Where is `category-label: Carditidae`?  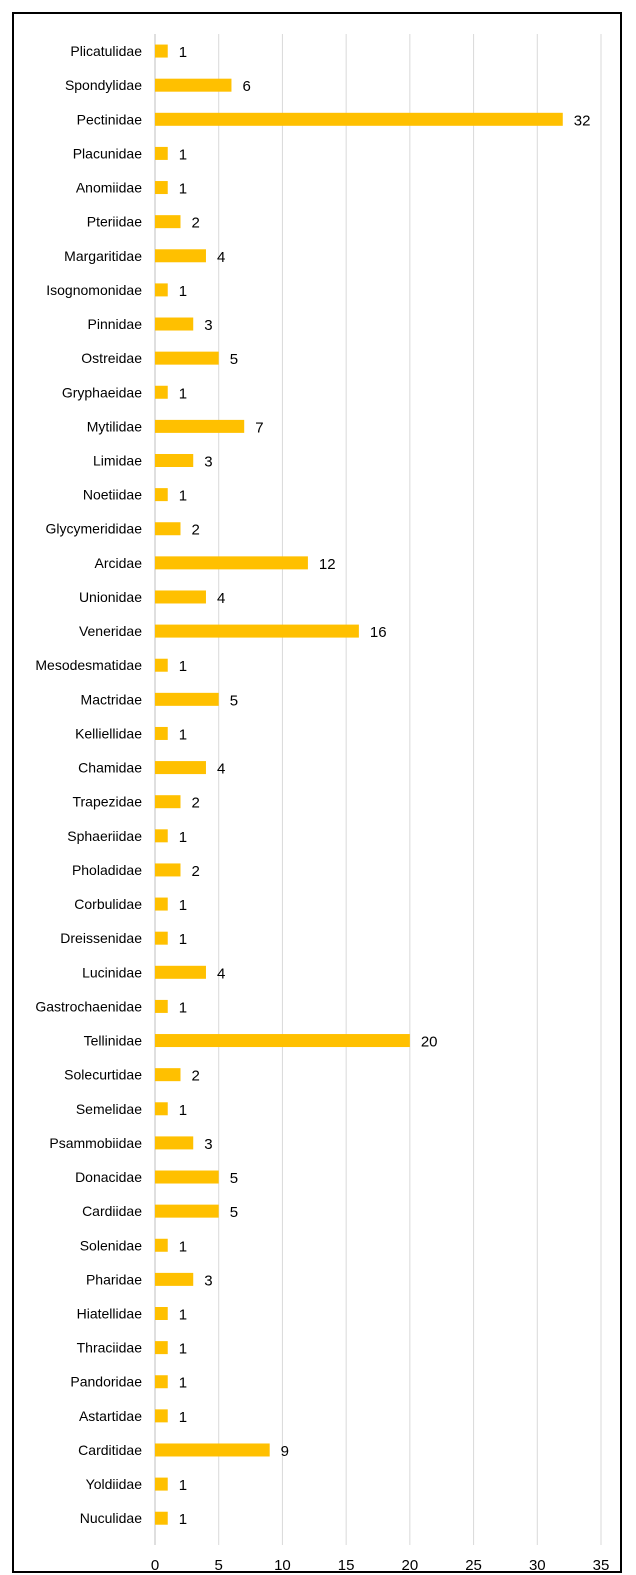
category-label: Carditidae is located at coordinates (110, 1450).